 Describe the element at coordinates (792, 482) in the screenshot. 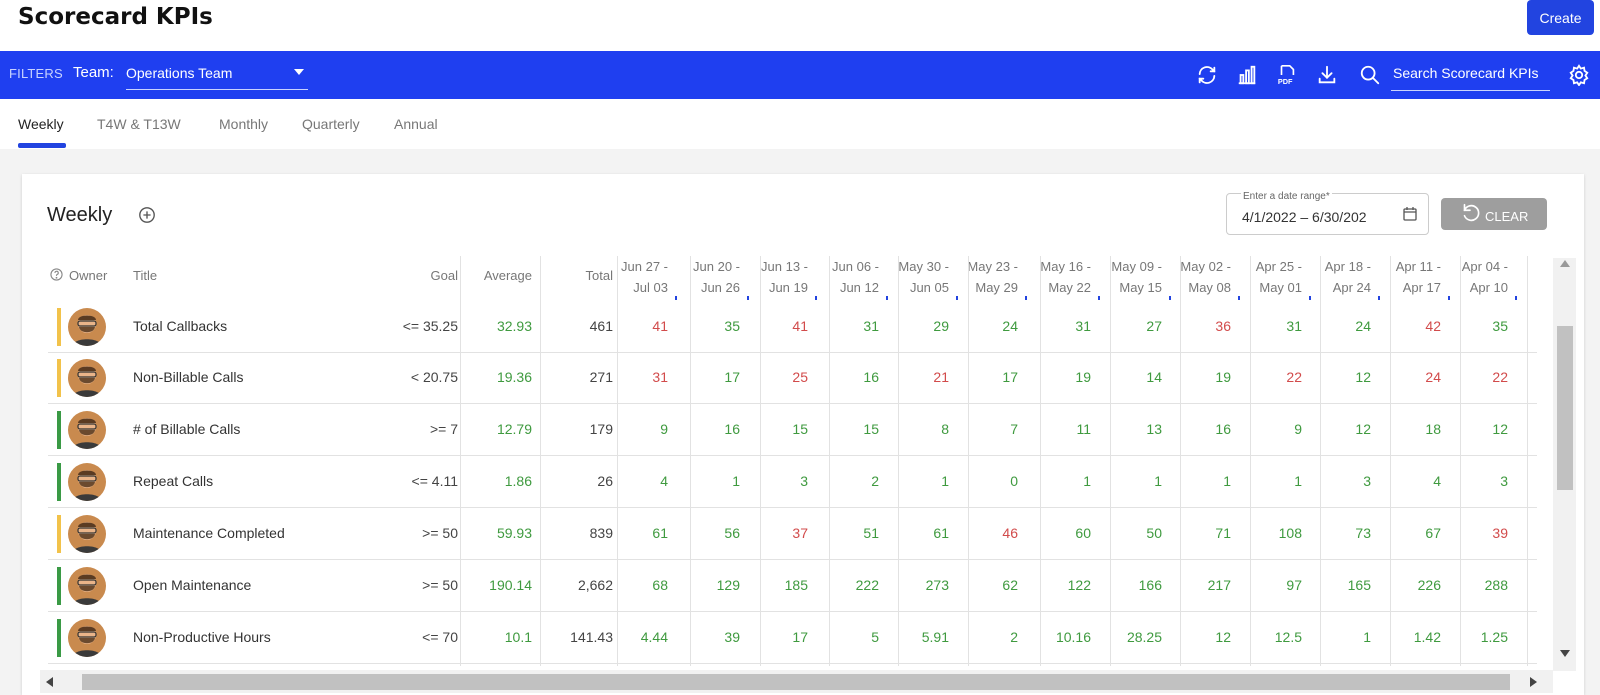

I see `table-row: Repeat Calls <= 4.11 1.86 26 4 1 3 2 1 0 1 1 1 1 3 4 3` at that location.